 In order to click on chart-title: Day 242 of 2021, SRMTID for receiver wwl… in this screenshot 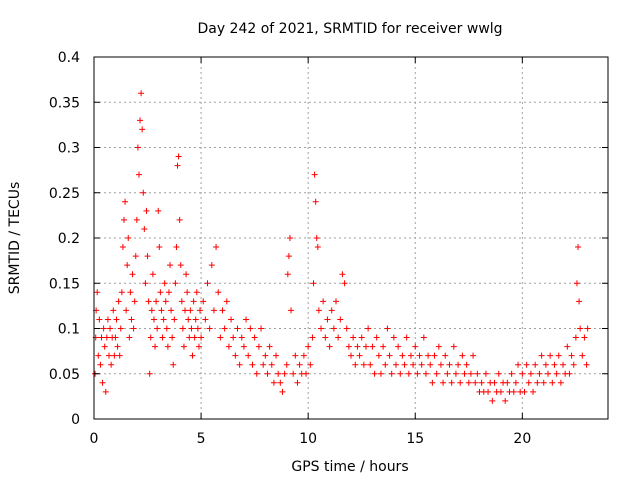, I will do `click(349, 29)`.